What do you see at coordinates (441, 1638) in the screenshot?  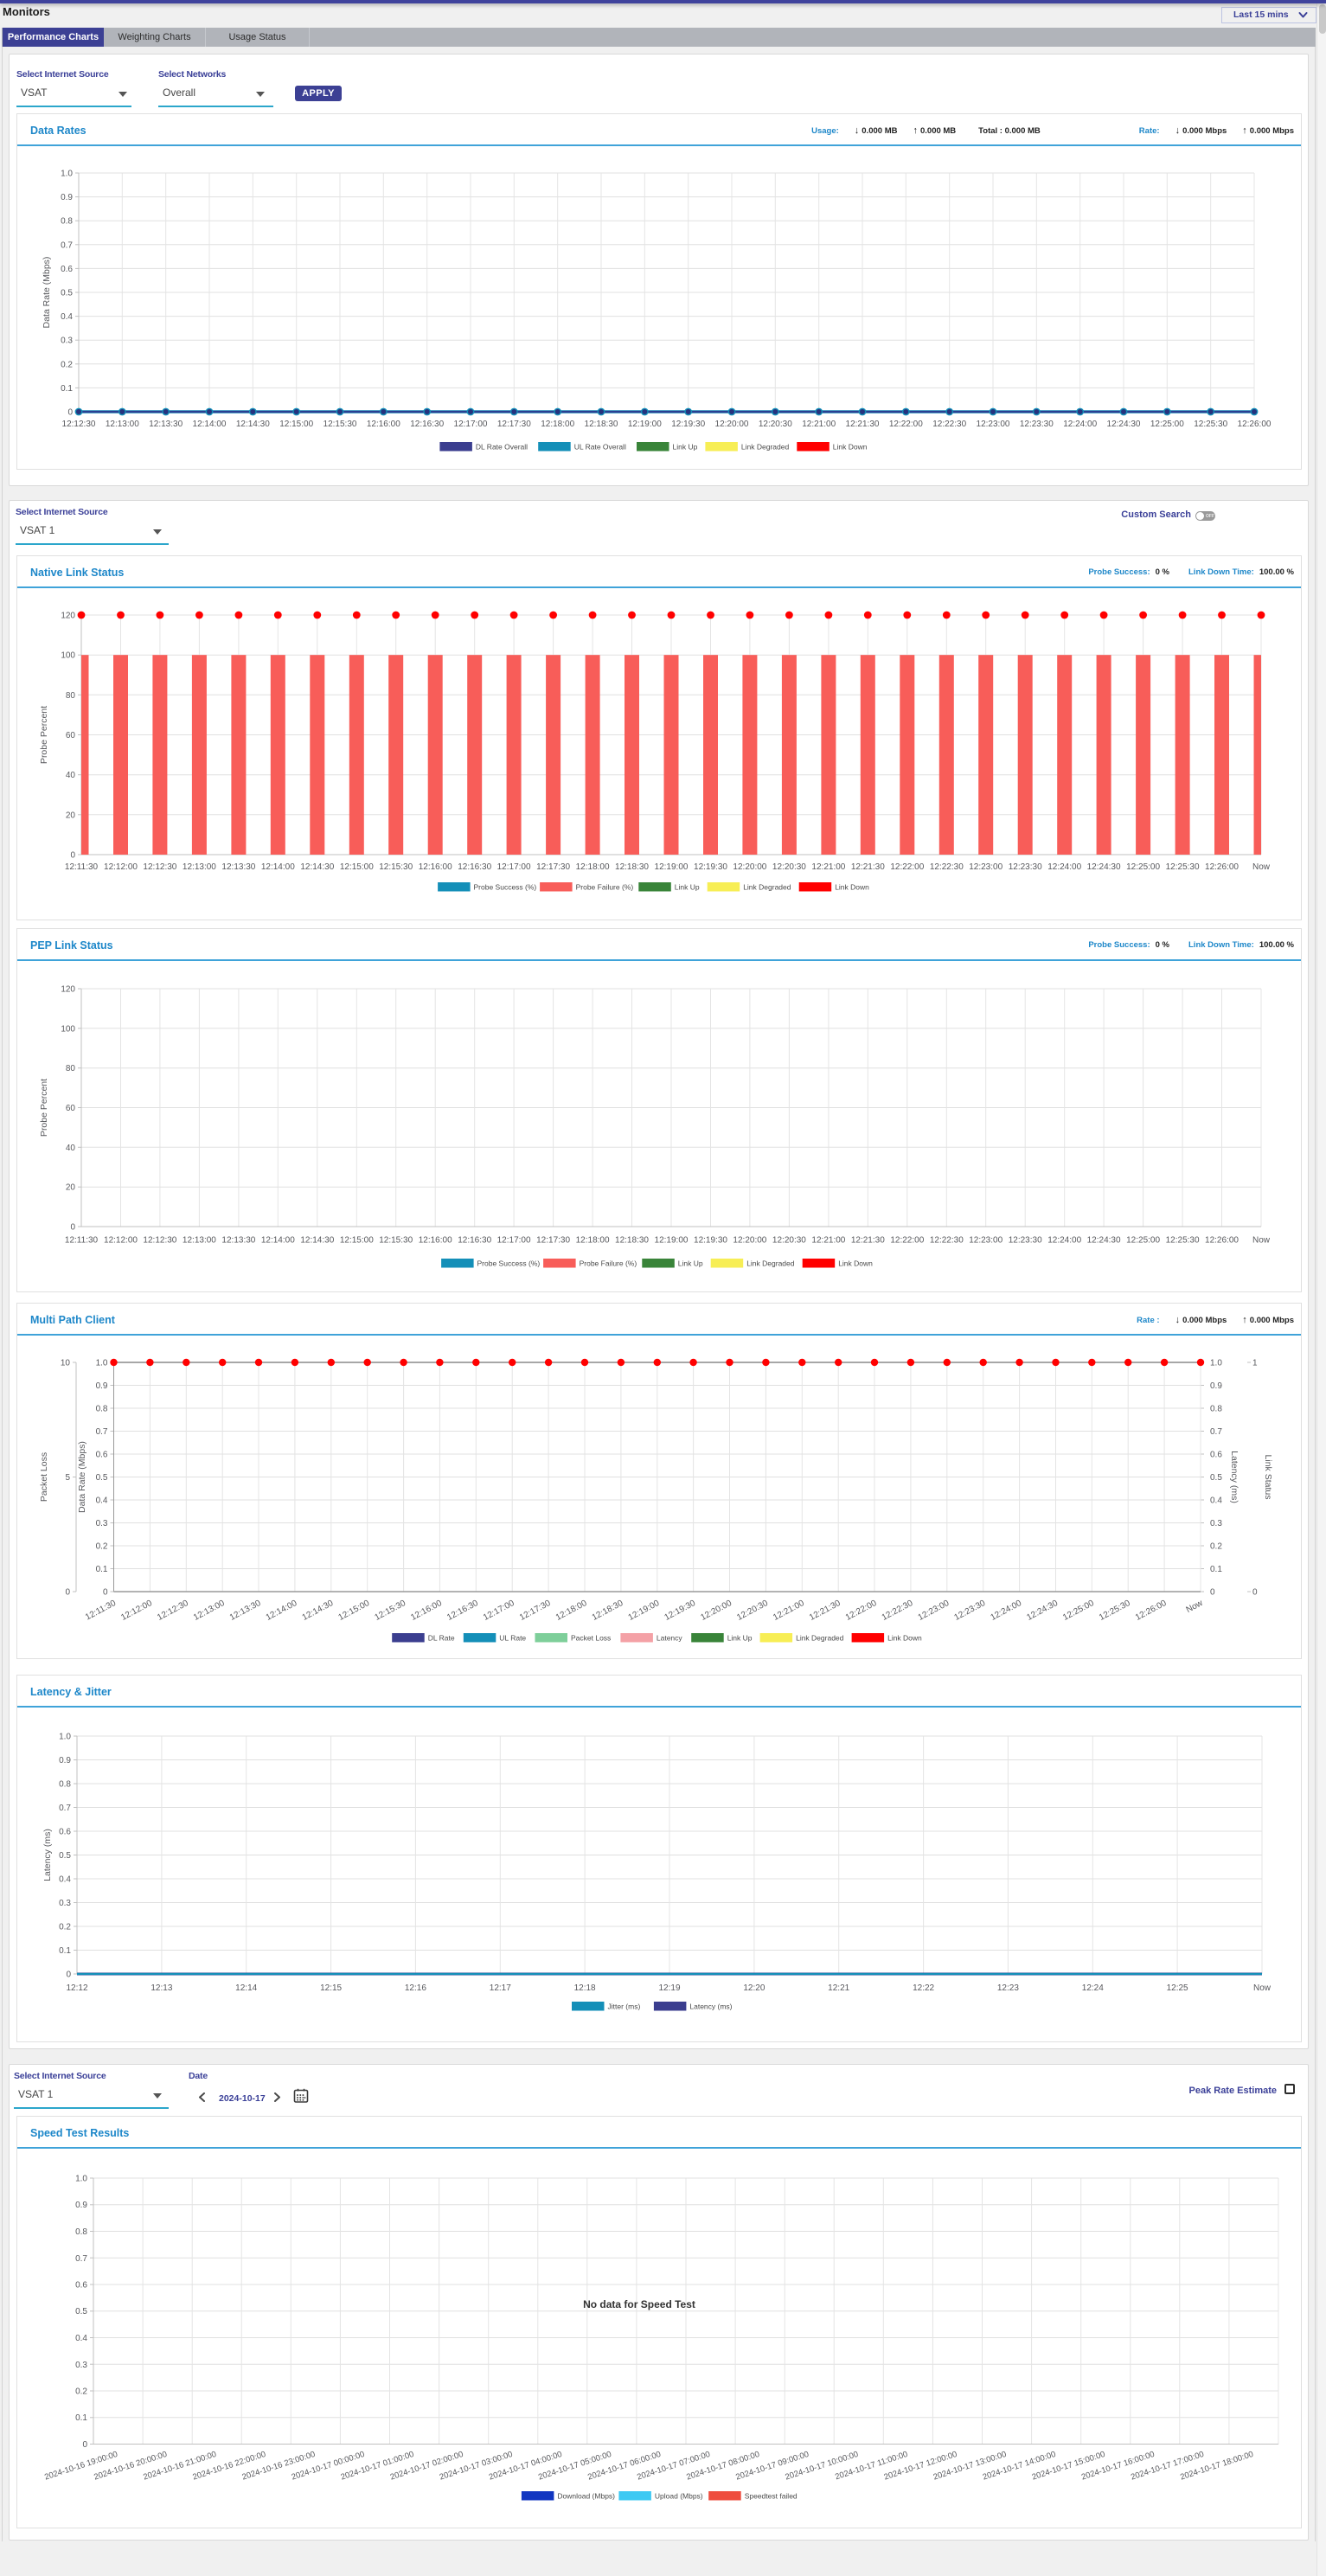 I see `svg-text: DL Rate` at bounding box center [441, 1638].